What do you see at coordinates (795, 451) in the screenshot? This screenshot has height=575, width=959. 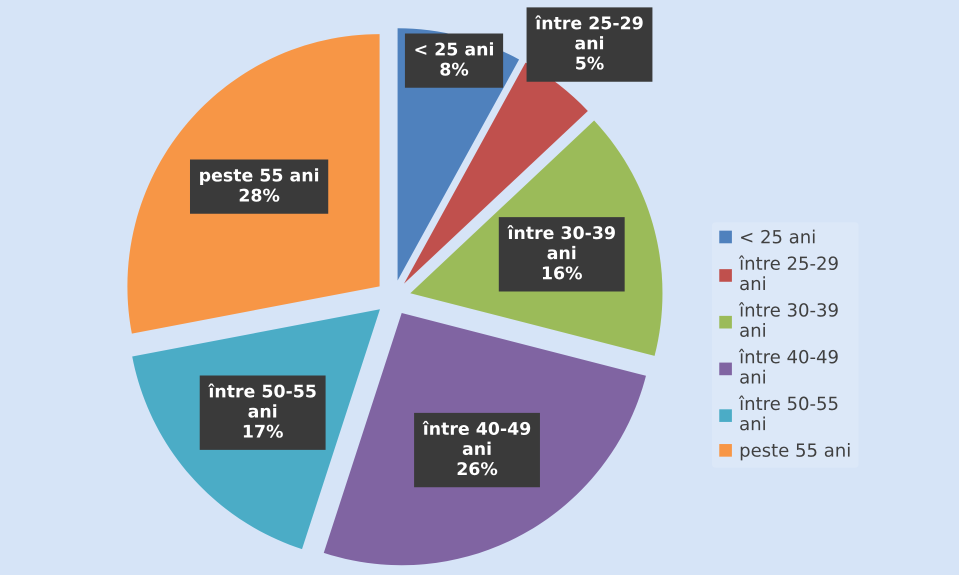 I see `legend-label: peste 55 ani` at bounding box center [795, 451].